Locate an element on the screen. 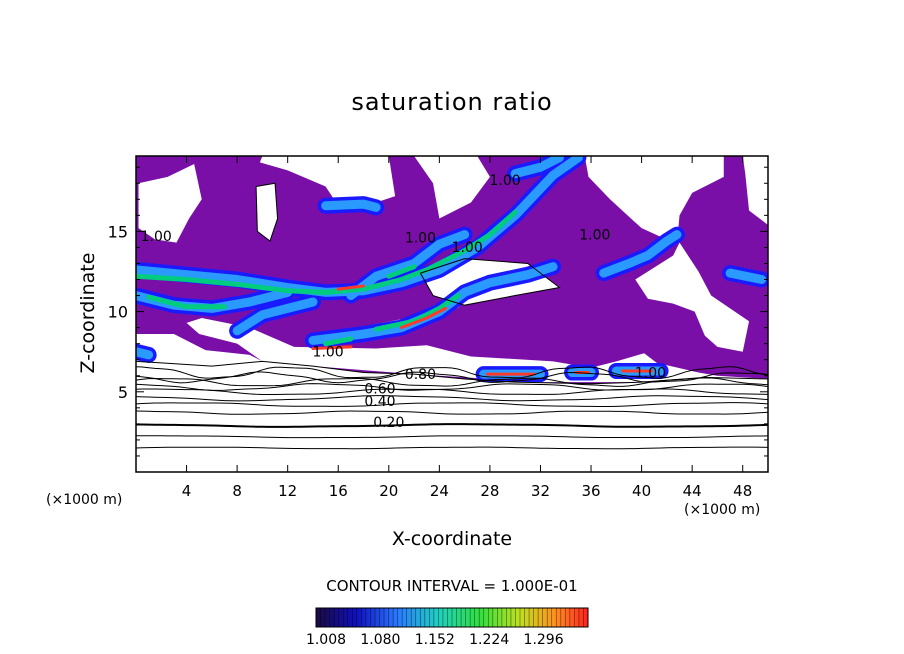  x-tick-label: 8 is located at coordinates (237, 491).